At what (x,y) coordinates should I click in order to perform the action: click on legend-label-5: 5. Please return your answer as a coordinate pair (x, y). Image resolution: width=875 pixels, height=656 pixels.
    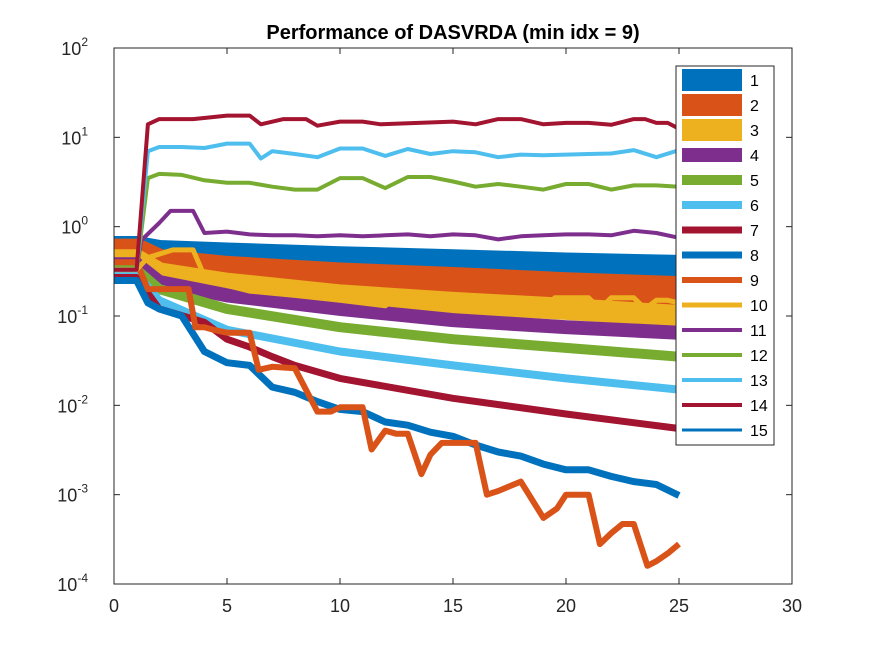
    Looking at the image, I should click on (754, 181).